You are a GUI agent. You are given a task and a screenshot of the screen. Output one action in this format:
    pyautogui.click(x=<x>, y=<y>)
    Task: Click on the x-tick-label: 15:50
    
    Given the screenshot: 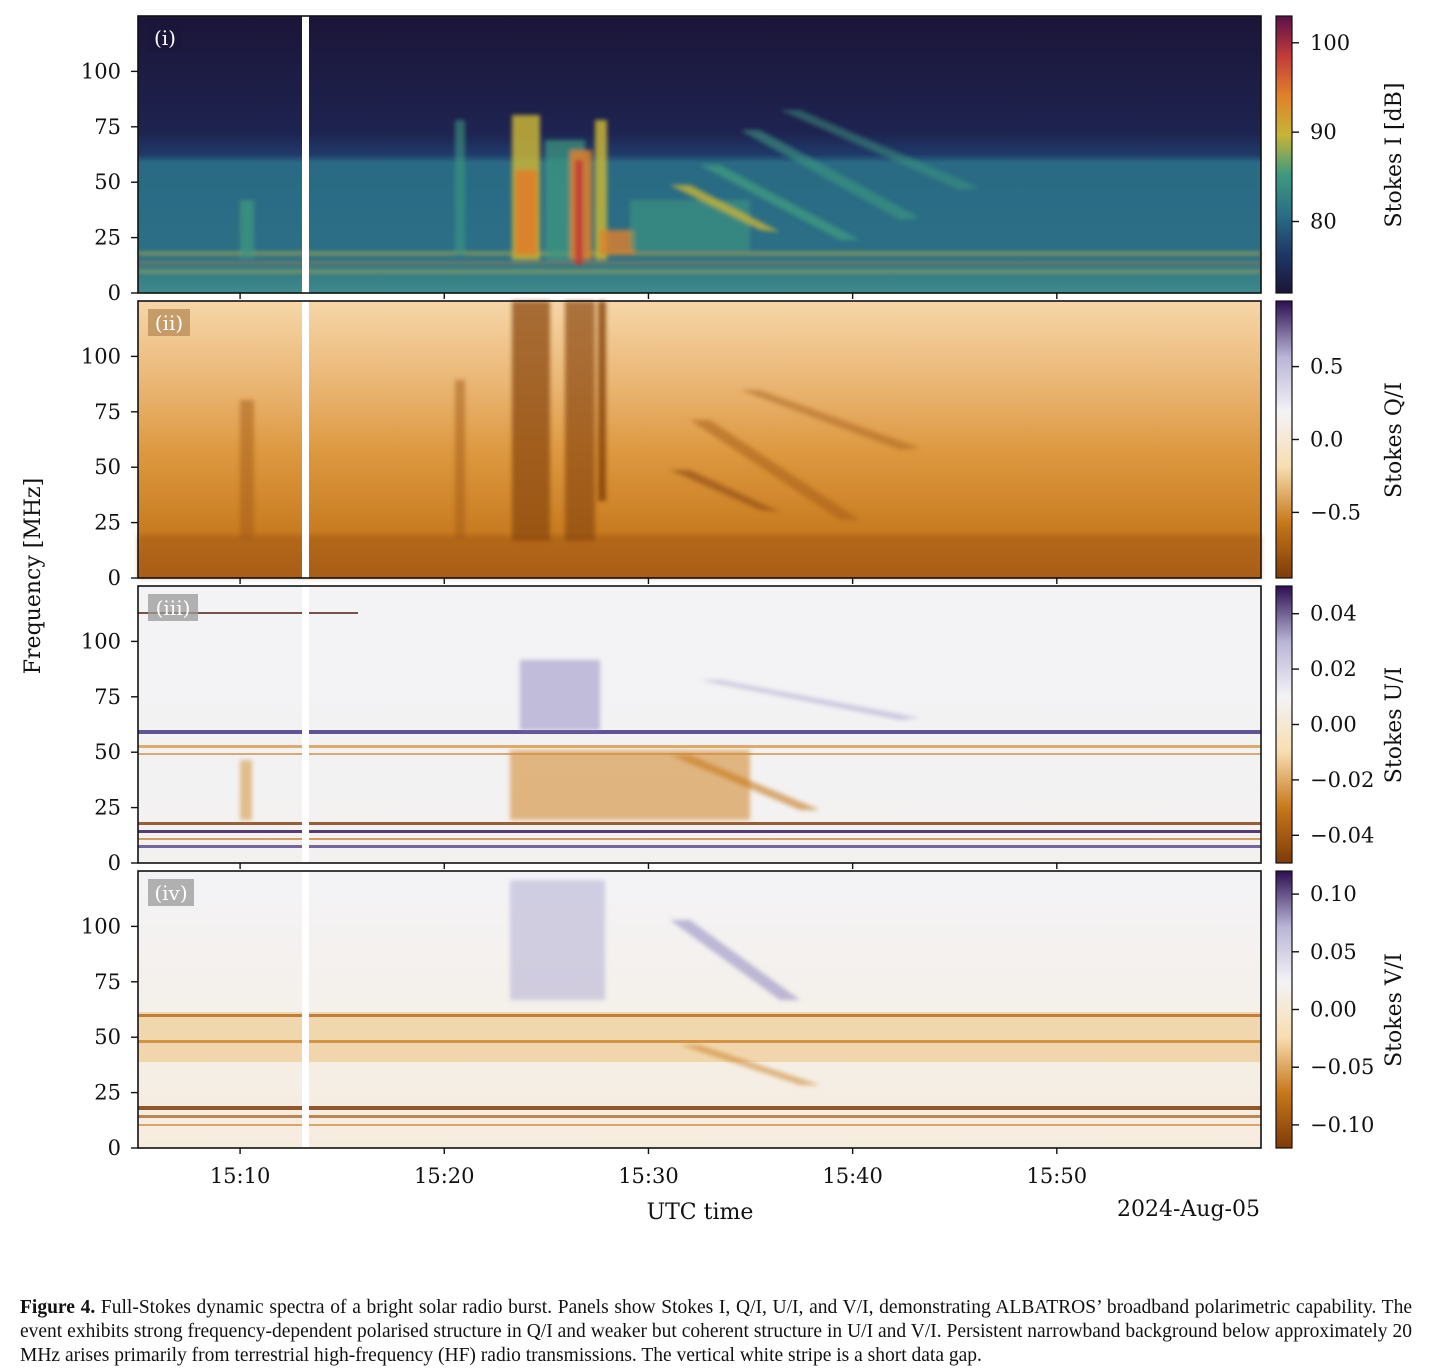 What is the action you would take?
    pyautogui.click(x=1057, y=1176)
    